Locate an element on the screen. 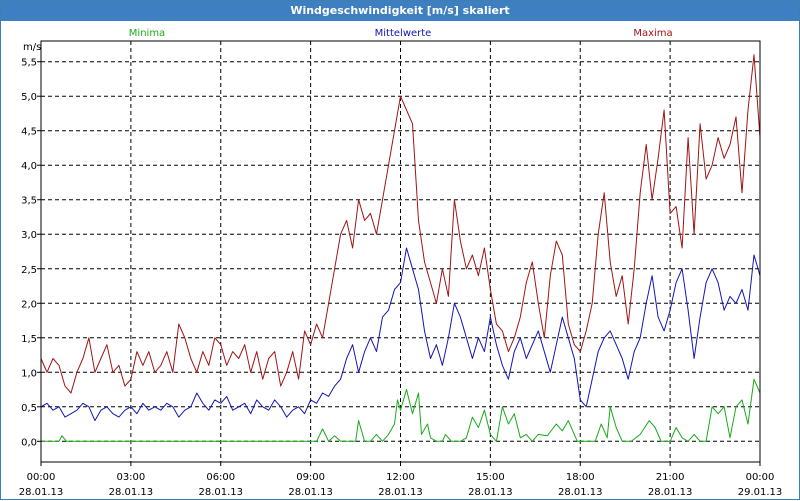 The height and width of the screenshot is (501, 800). y-axis-ticks: 0,0 0,5 1,0 1,5 2,0 2,5 3,0 3,5 4,0 4,5 5,0 5,5 is located at coordinates (31, 253).